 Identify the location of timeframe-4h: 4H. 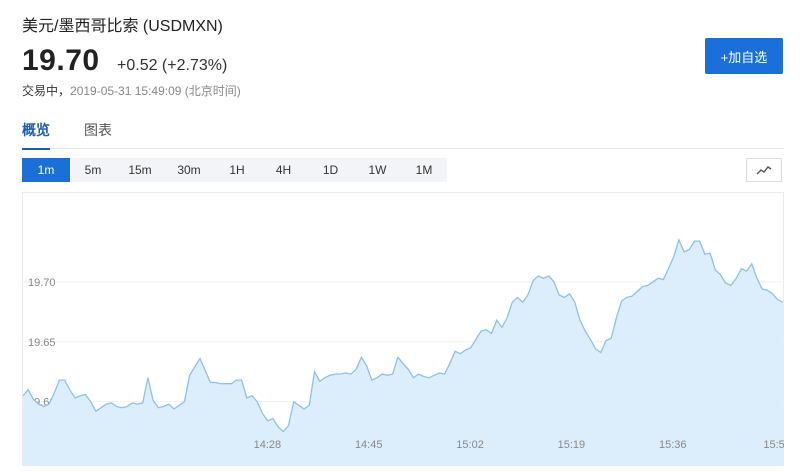
(283, 170).